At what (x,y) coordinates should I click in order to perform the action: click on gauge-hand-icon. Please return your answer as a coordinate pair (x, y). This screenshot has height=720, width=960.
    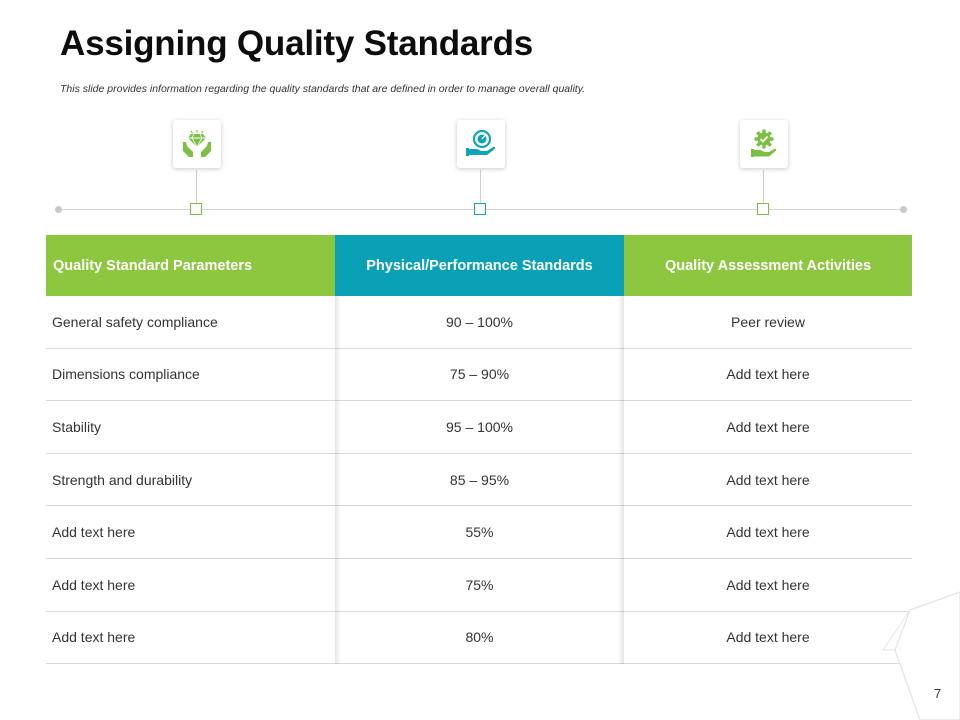
    Looking at the image, I should click on (481, 143).